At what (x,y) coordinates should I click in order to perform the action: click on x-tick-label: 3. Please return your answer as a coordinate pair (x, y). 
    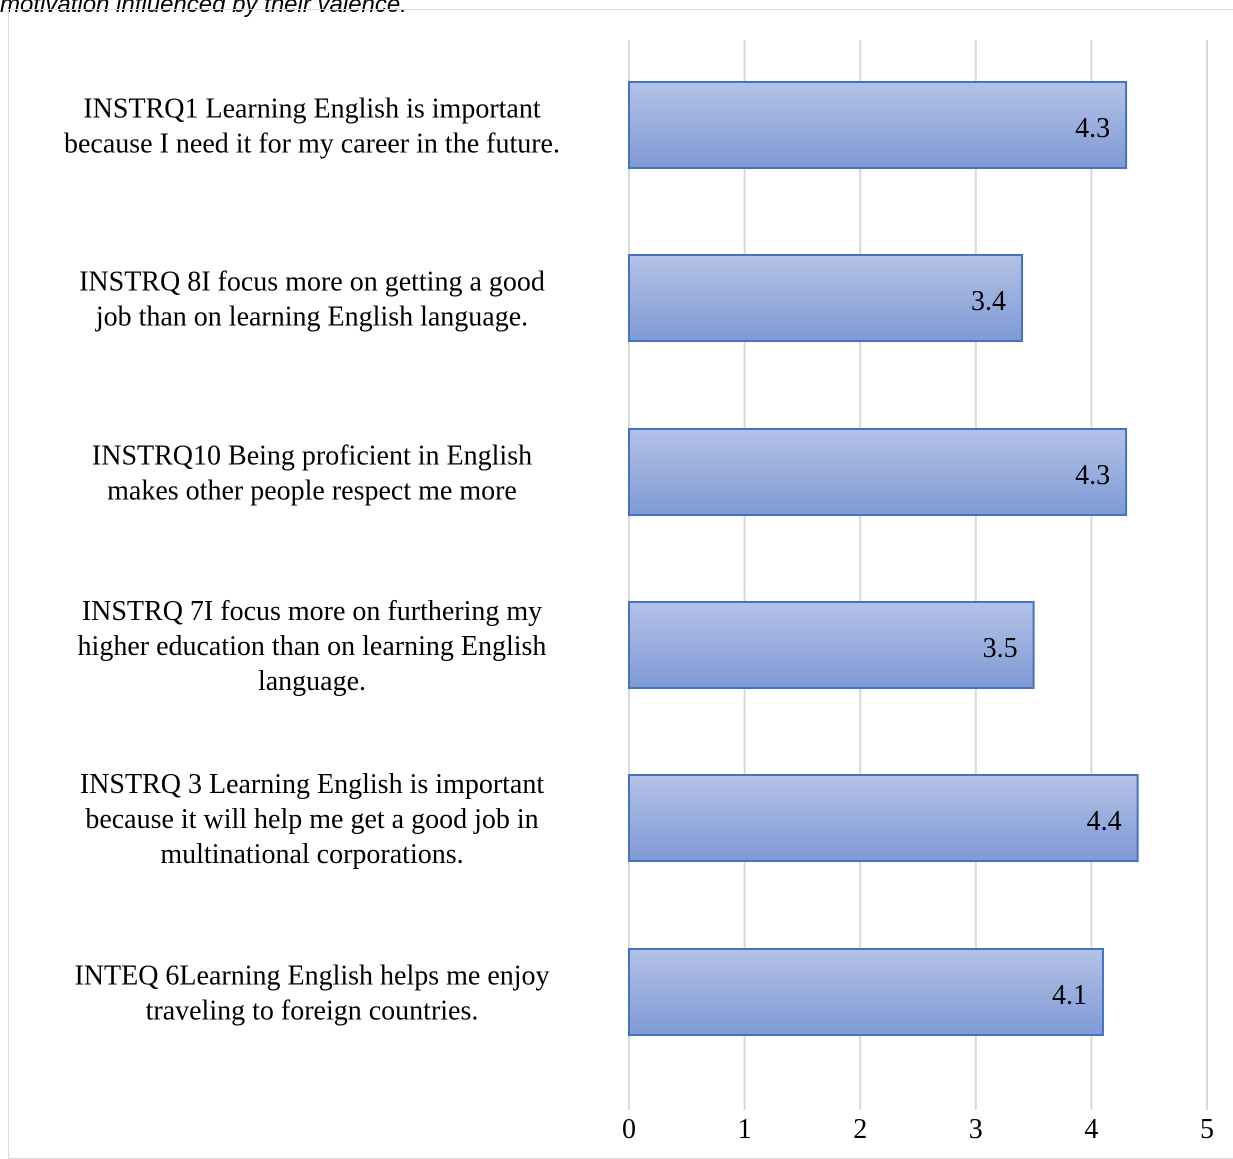
    Looking at the image, I should click on (976, 1128).